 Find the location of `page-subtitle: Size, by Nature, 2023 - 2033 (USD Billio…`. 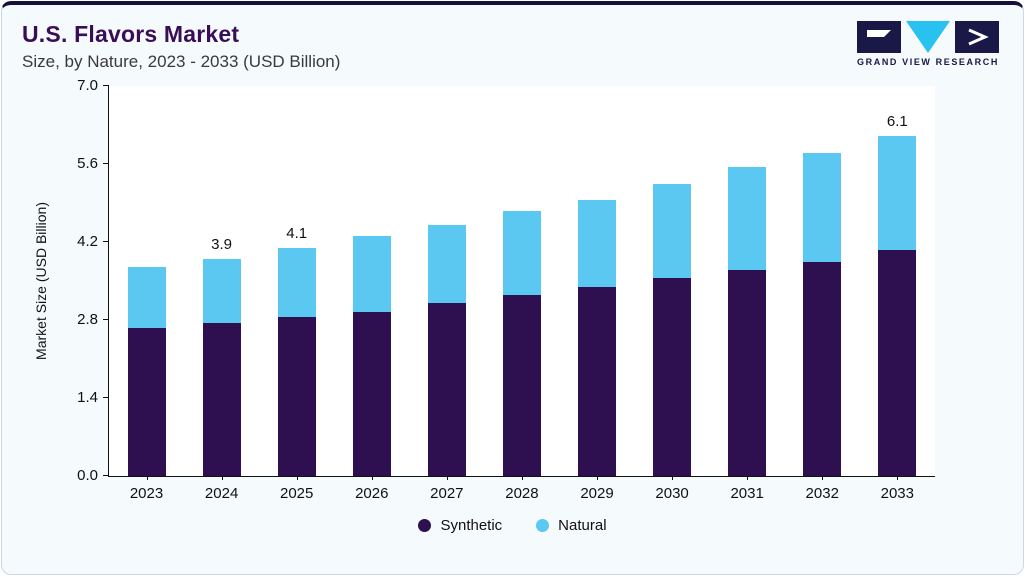

page-subtitle: Size, by Nature, 2023 - 2033 (USD Billio… is located at coordinates (181, 61).